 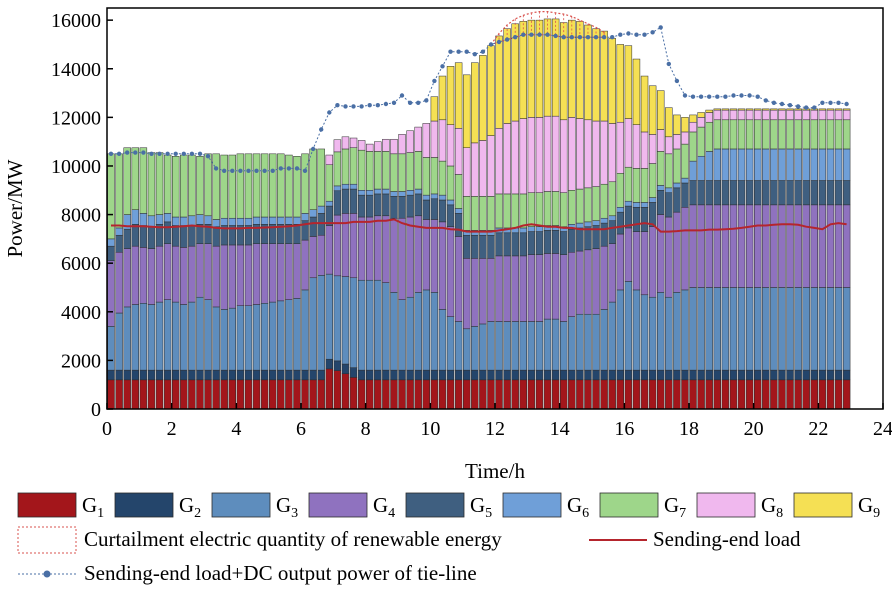 I want to click on x-tick-label-16: 16, so click(x=624, y=429).